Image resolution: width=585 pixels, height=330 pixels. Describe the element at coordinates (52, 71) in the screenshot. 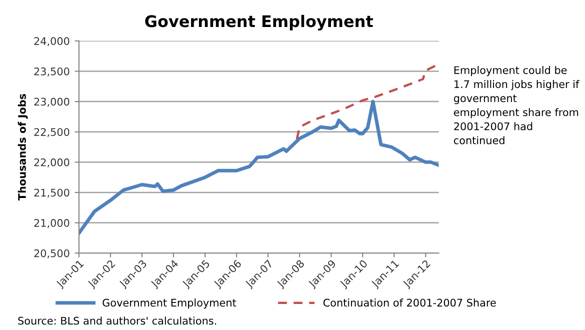

I see `y-tick-label: 23,500` at that location.